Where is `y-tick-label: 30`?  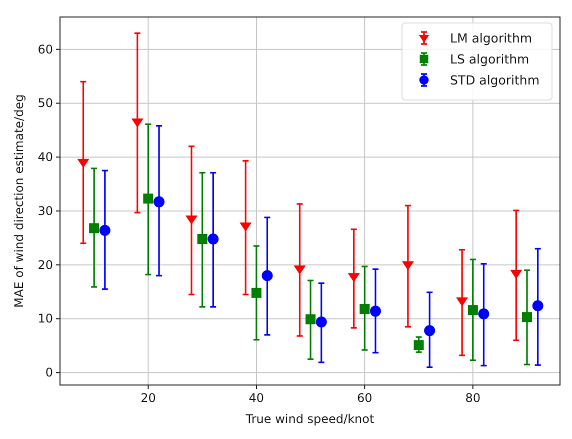
y-tick-label: 30 is located at coordinates (45, 211).